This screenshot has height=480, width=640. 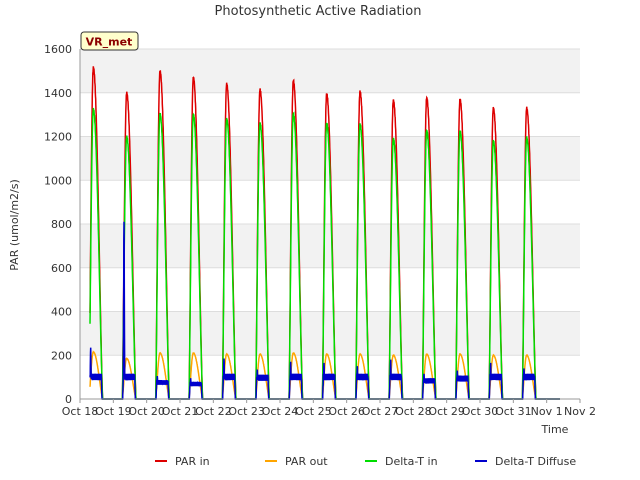 What do you see at coordinates (580, 411) in the screenshot?
I see `x-tick-label: Nov 2` at bounding box center [580, 411].